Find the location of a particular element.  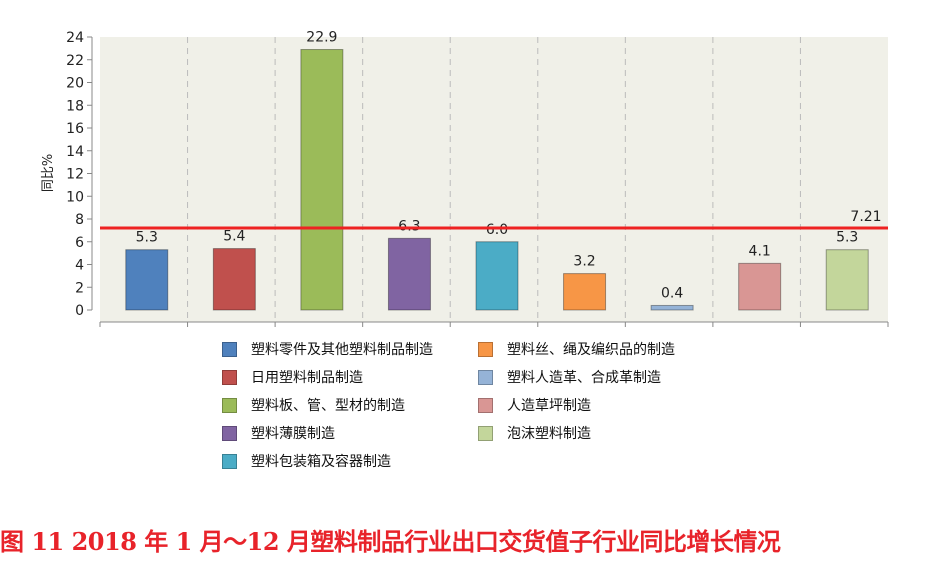

data-label: 4.1 is located at coordinates (760, 251).